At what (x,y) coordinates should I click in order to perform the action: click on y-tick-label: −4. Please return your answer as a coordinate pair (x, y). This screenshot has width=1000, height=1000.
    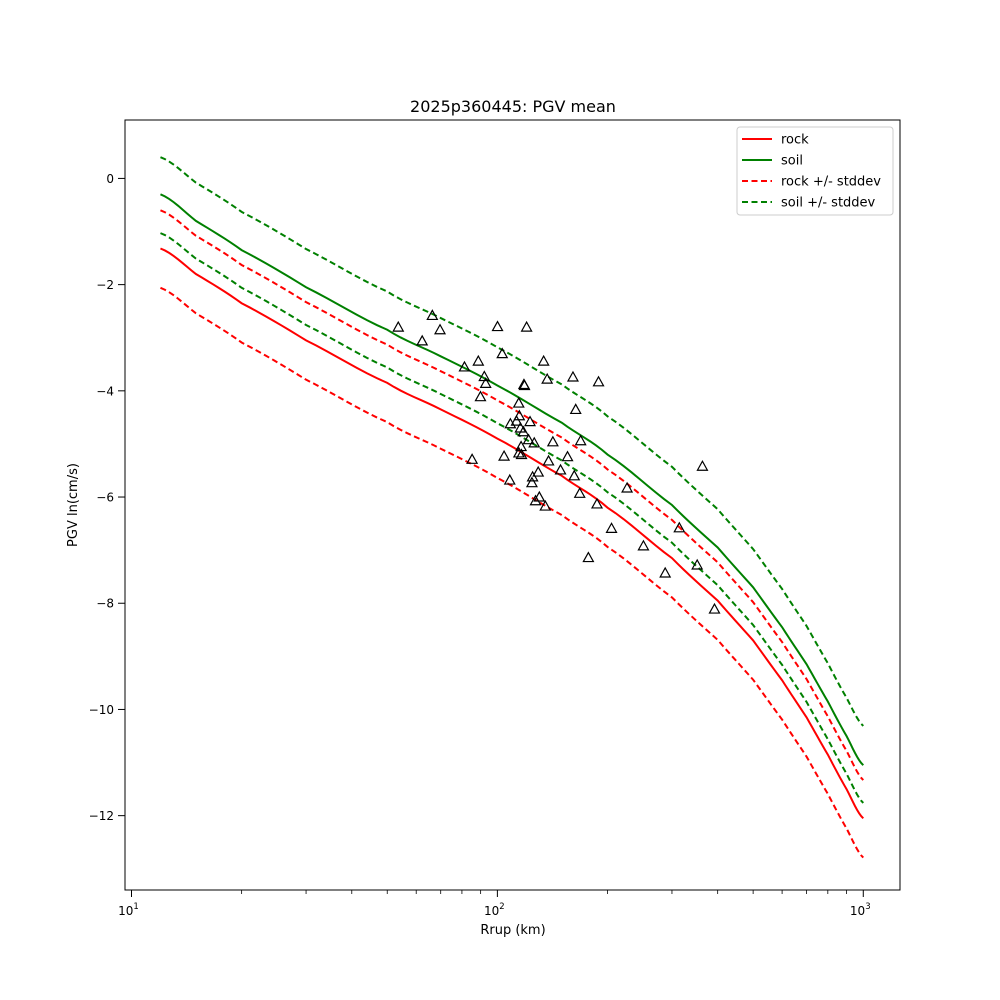
    Looking at the image, I should click on (105, 391).